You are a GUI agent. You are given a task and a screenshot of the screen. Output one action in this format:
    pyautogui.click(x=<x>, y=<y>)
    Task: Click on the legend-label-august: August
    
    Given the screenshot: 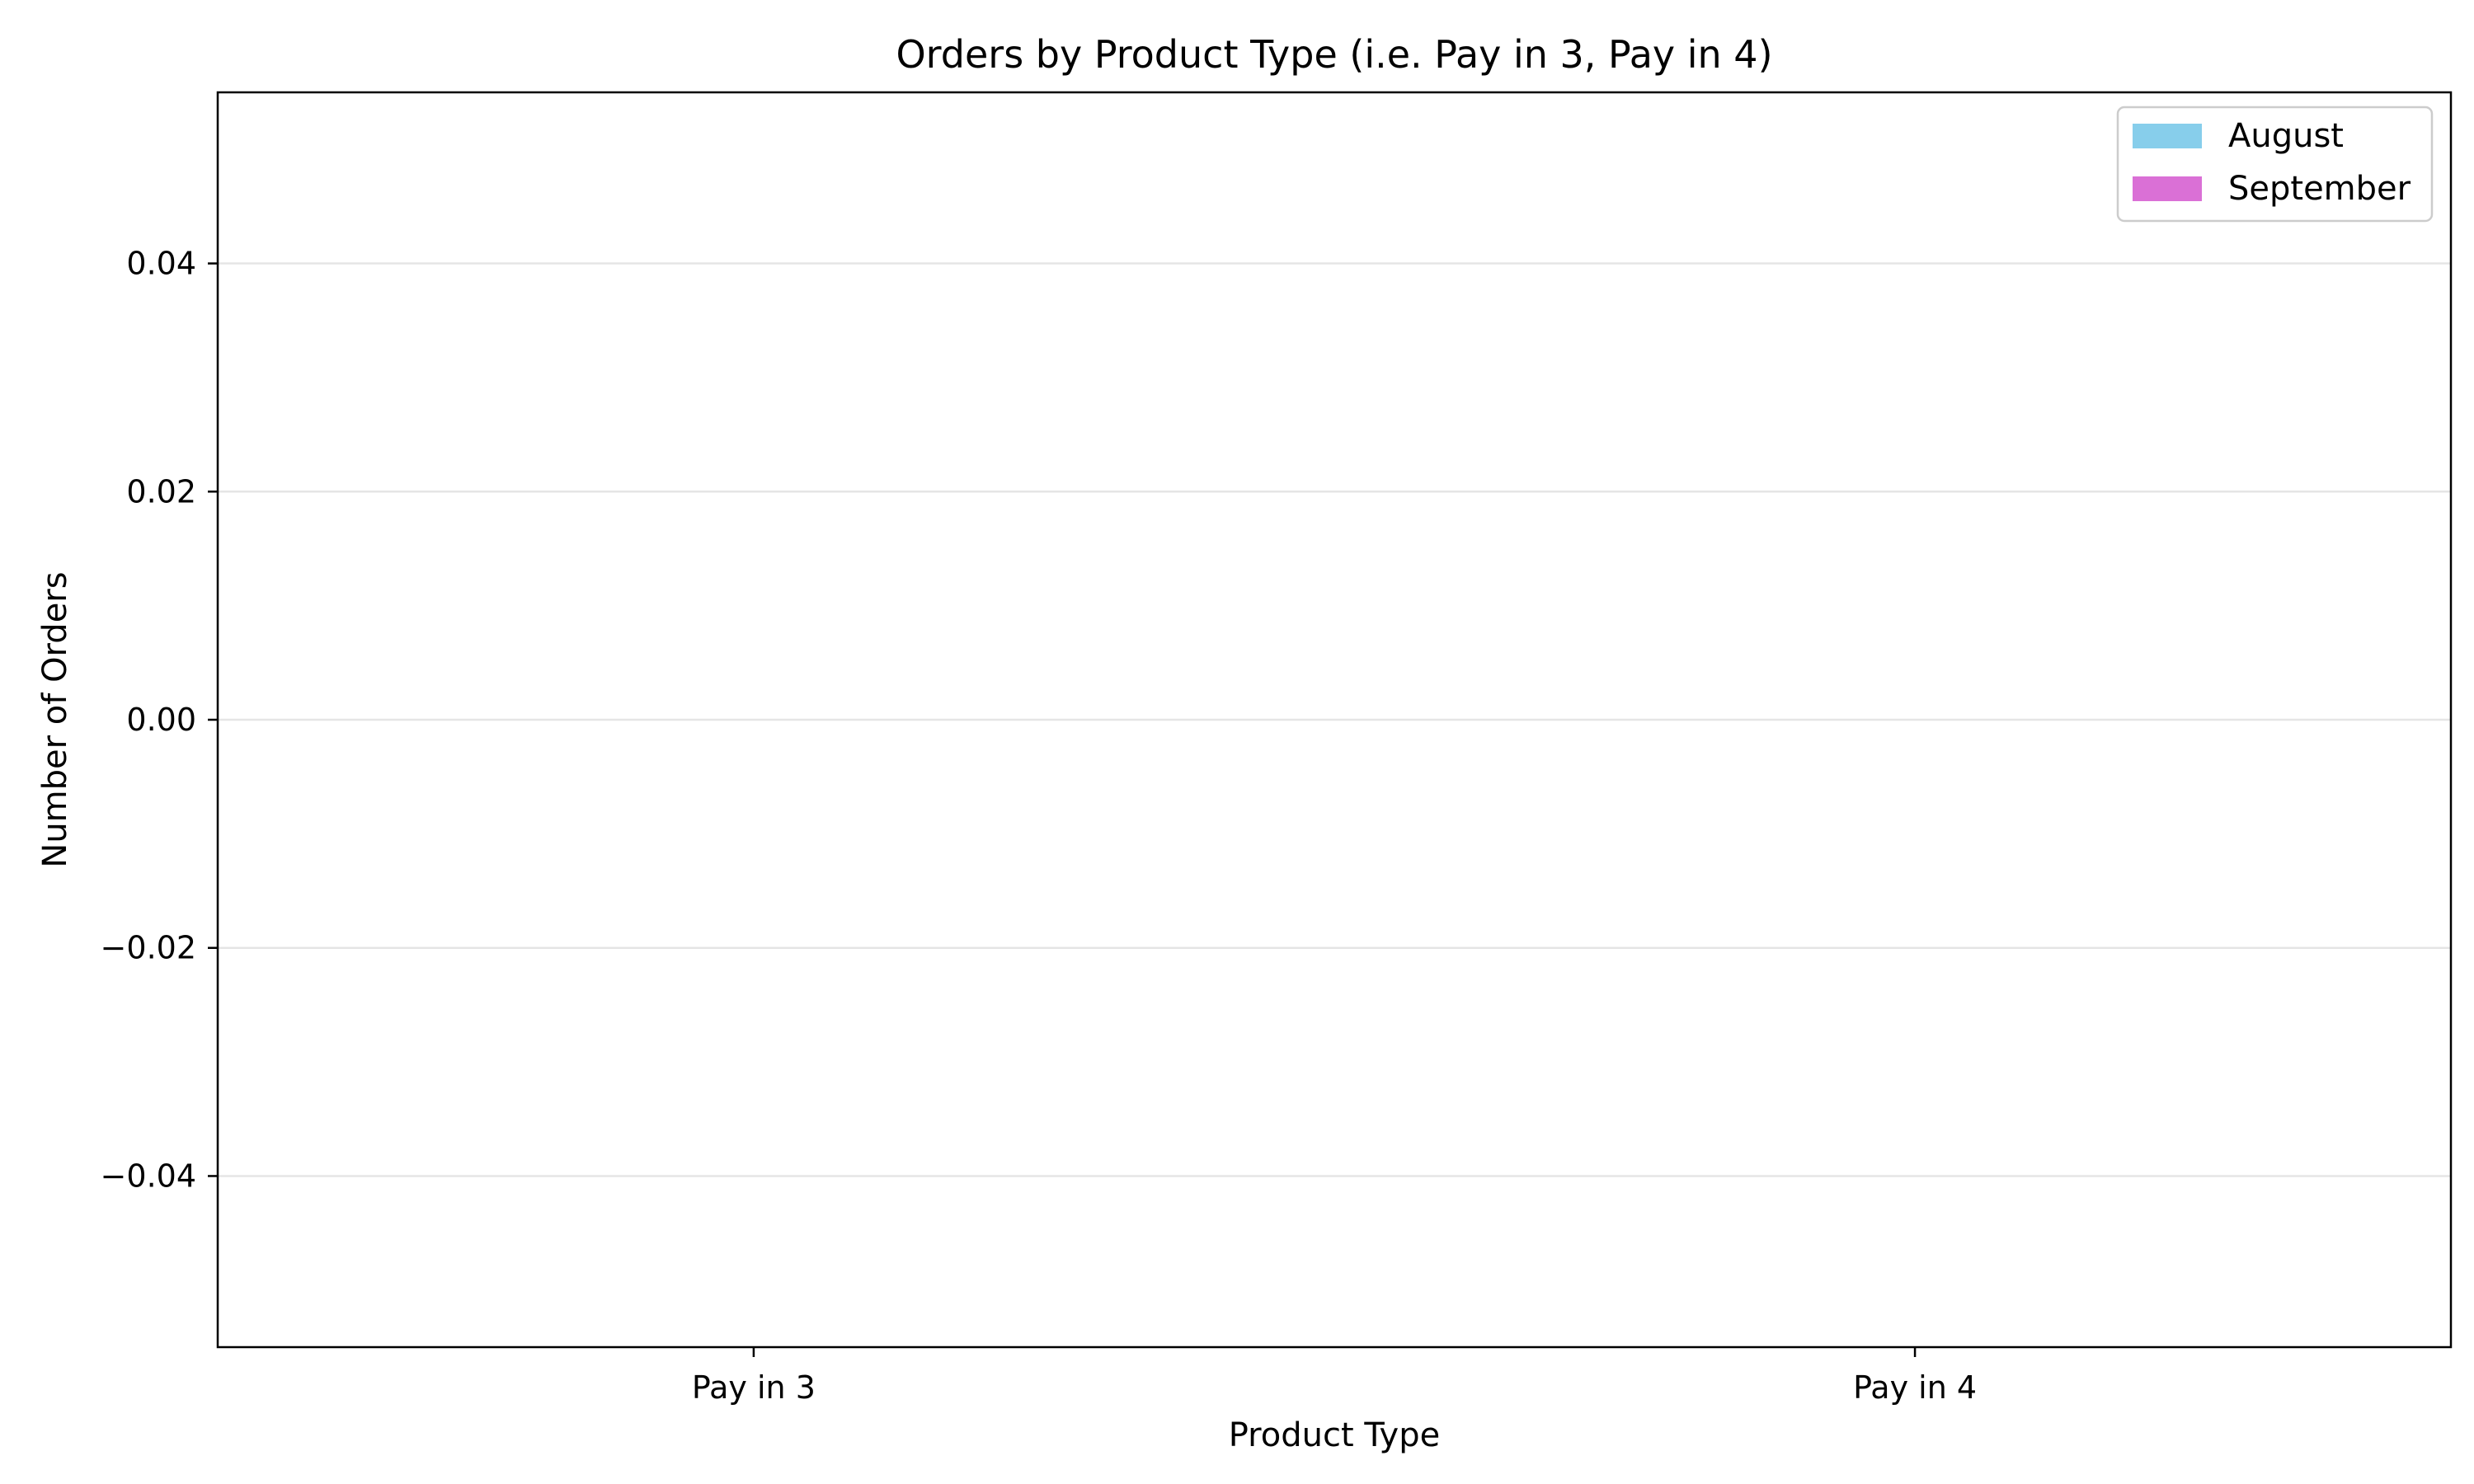 What is the action you would take?
    pyautogui.click(x=2286, y=136)
    